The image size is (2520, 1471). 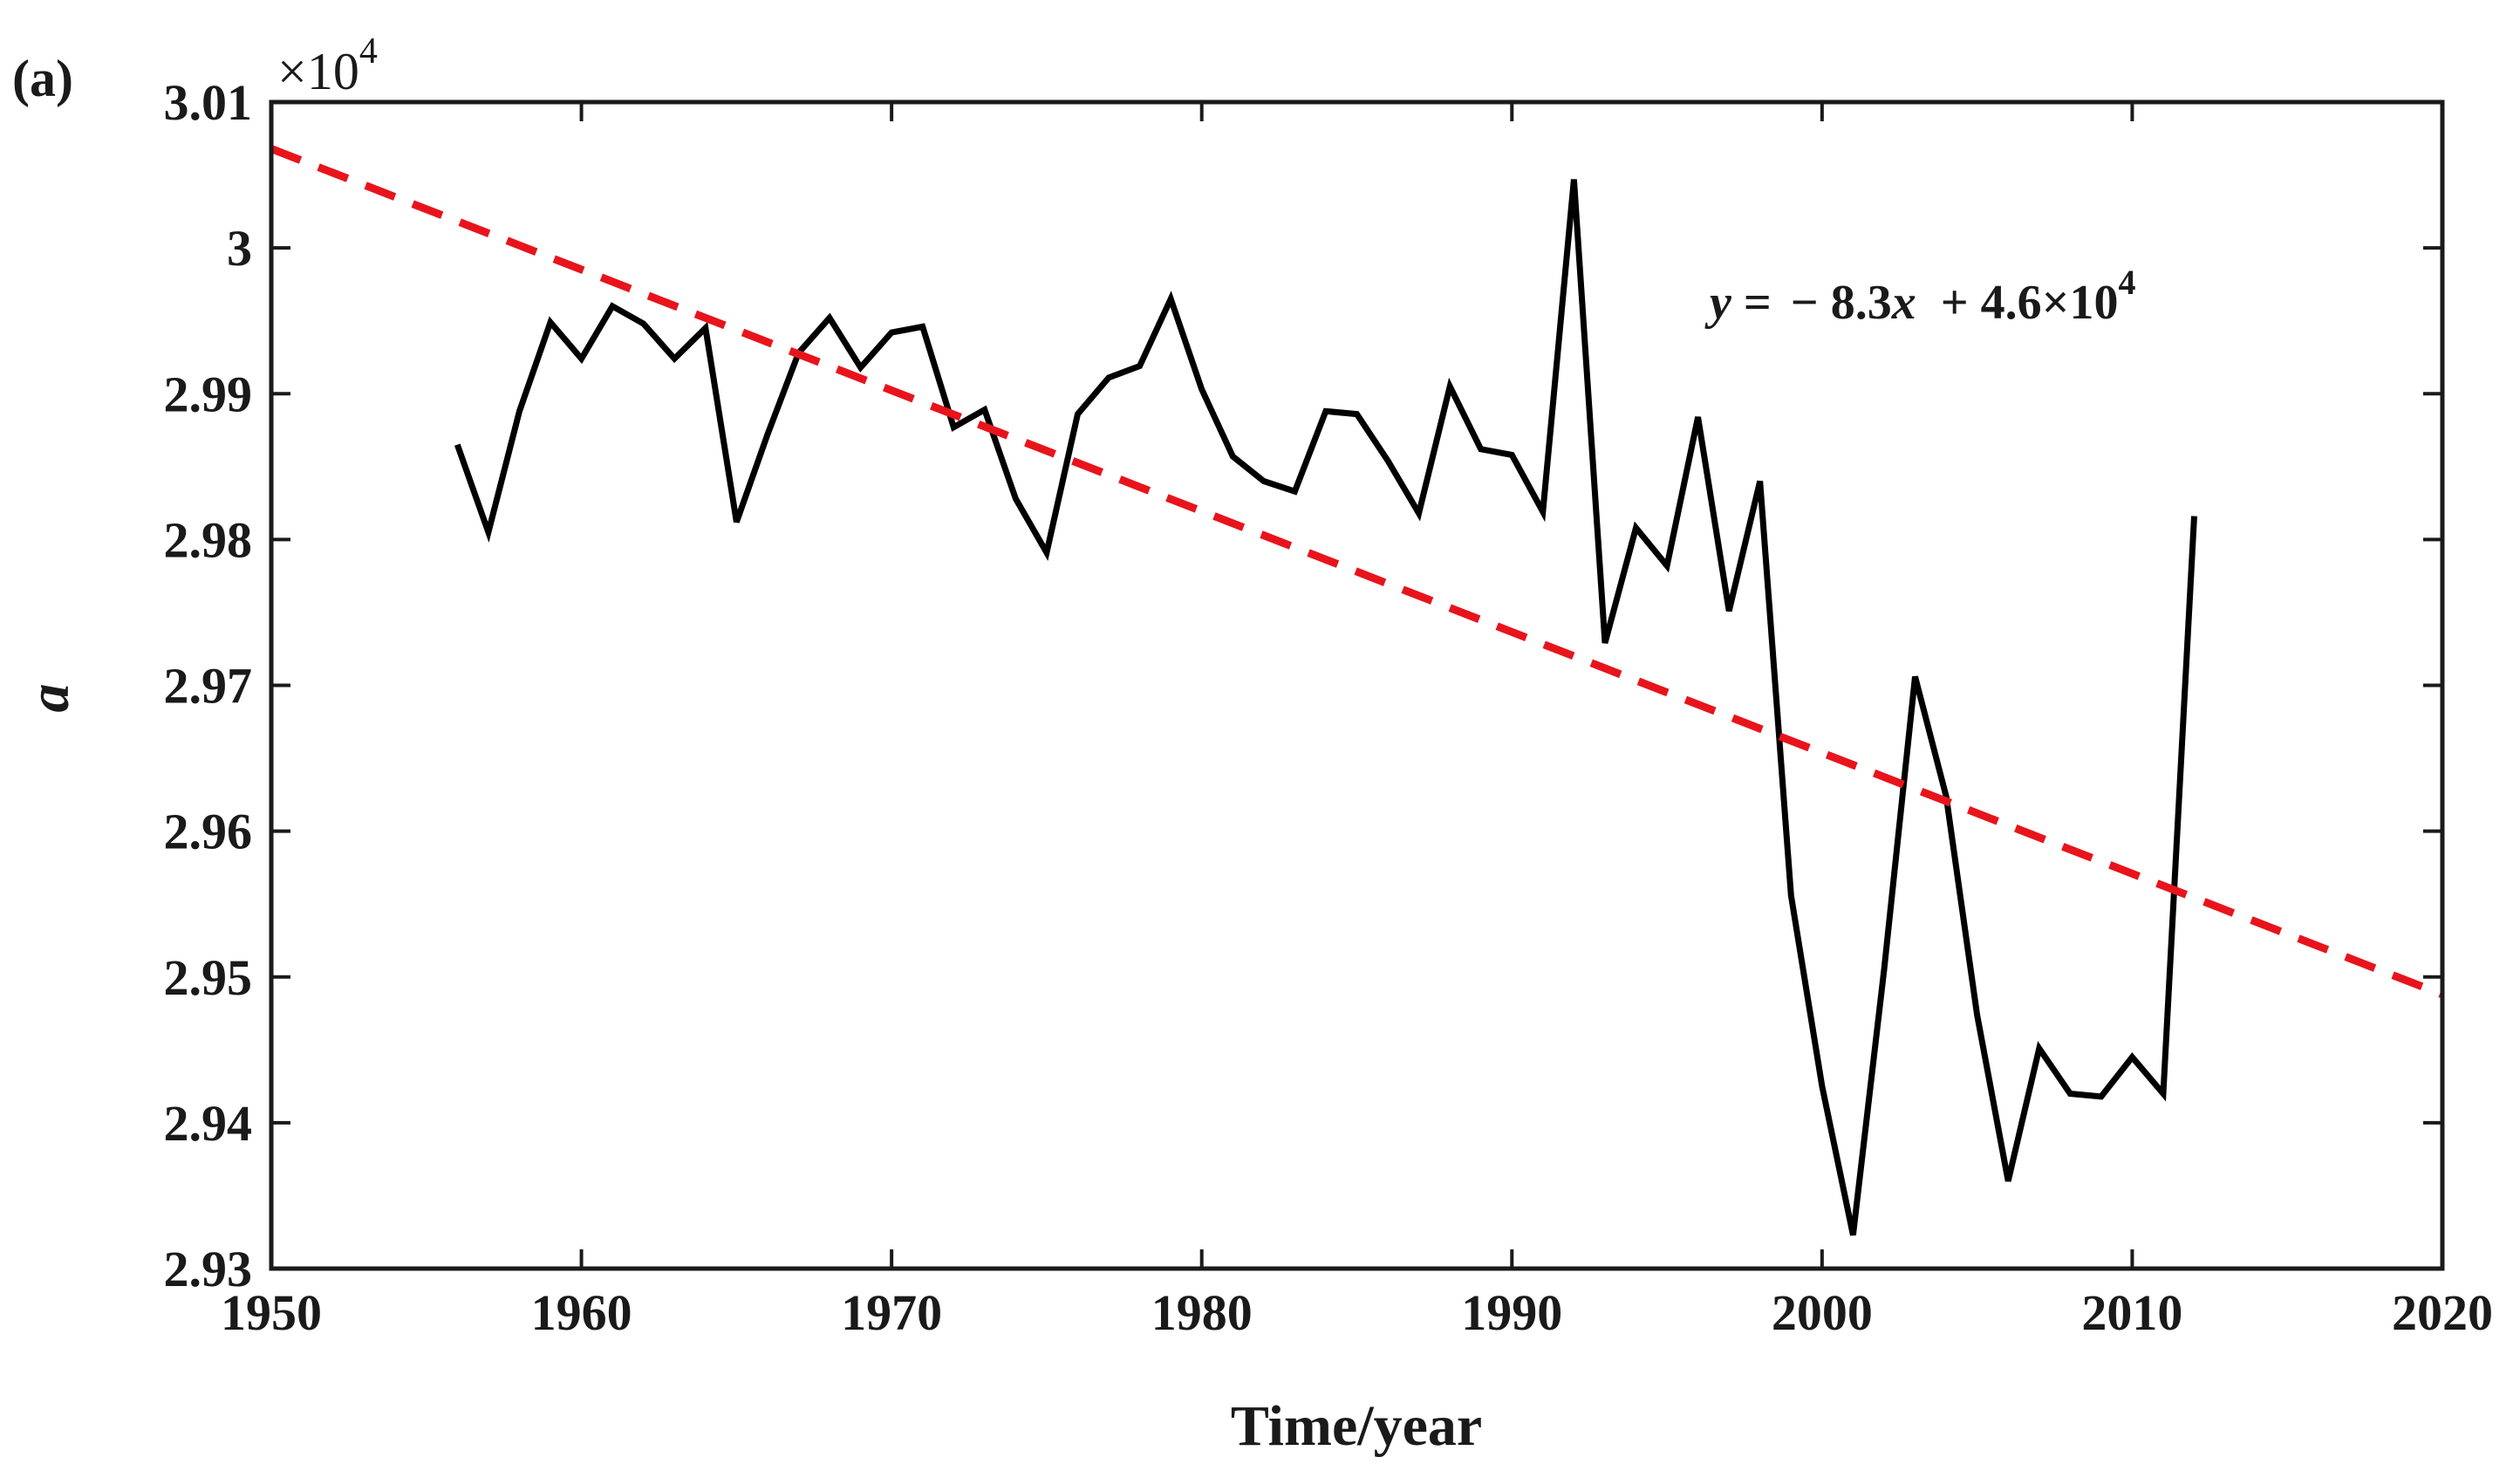 What do you see at coordinates (208, 977) in the screenshot?
I see `y-tick-label: 2.95` at bounding box center [208, 977].